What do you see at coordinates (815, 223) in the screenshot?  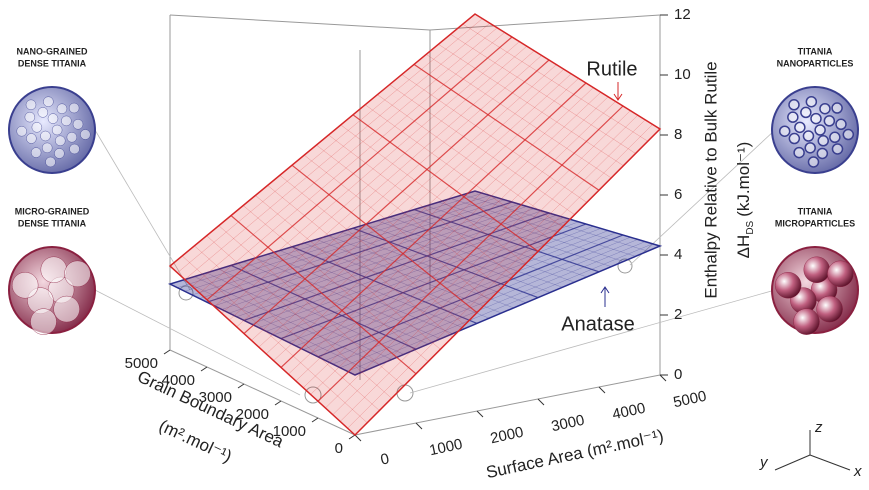 I see `inset-label: MICROPARTICLES` at bounding box center [815, 223].